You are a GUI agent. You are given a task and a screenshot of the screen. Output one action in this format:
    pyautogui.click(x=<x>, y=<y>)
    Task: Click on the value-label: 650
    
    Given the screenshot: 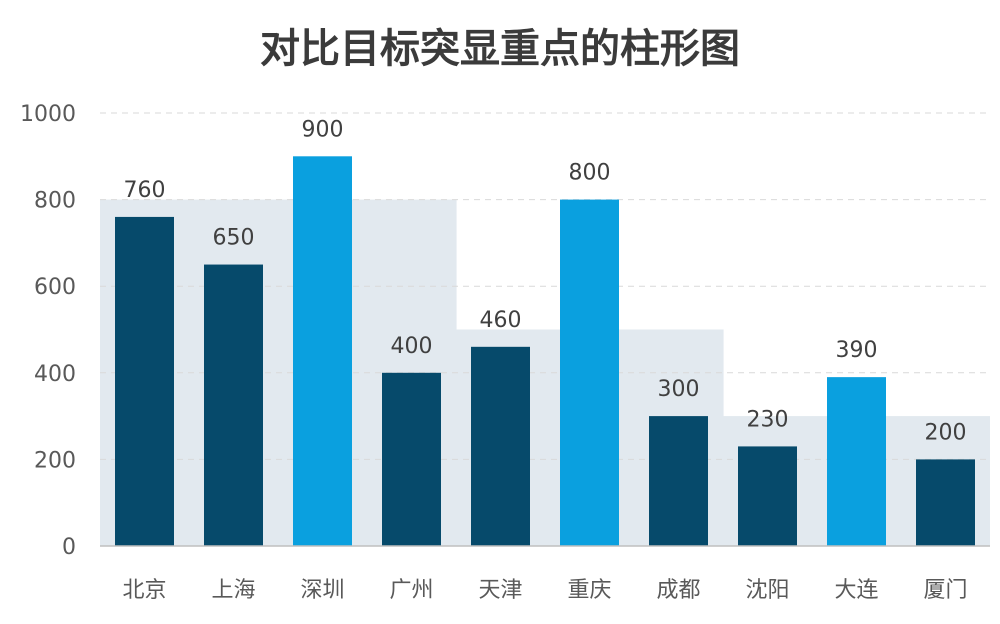 What is the action you would take?
    pyautogui.click(x=234, y=238)
    